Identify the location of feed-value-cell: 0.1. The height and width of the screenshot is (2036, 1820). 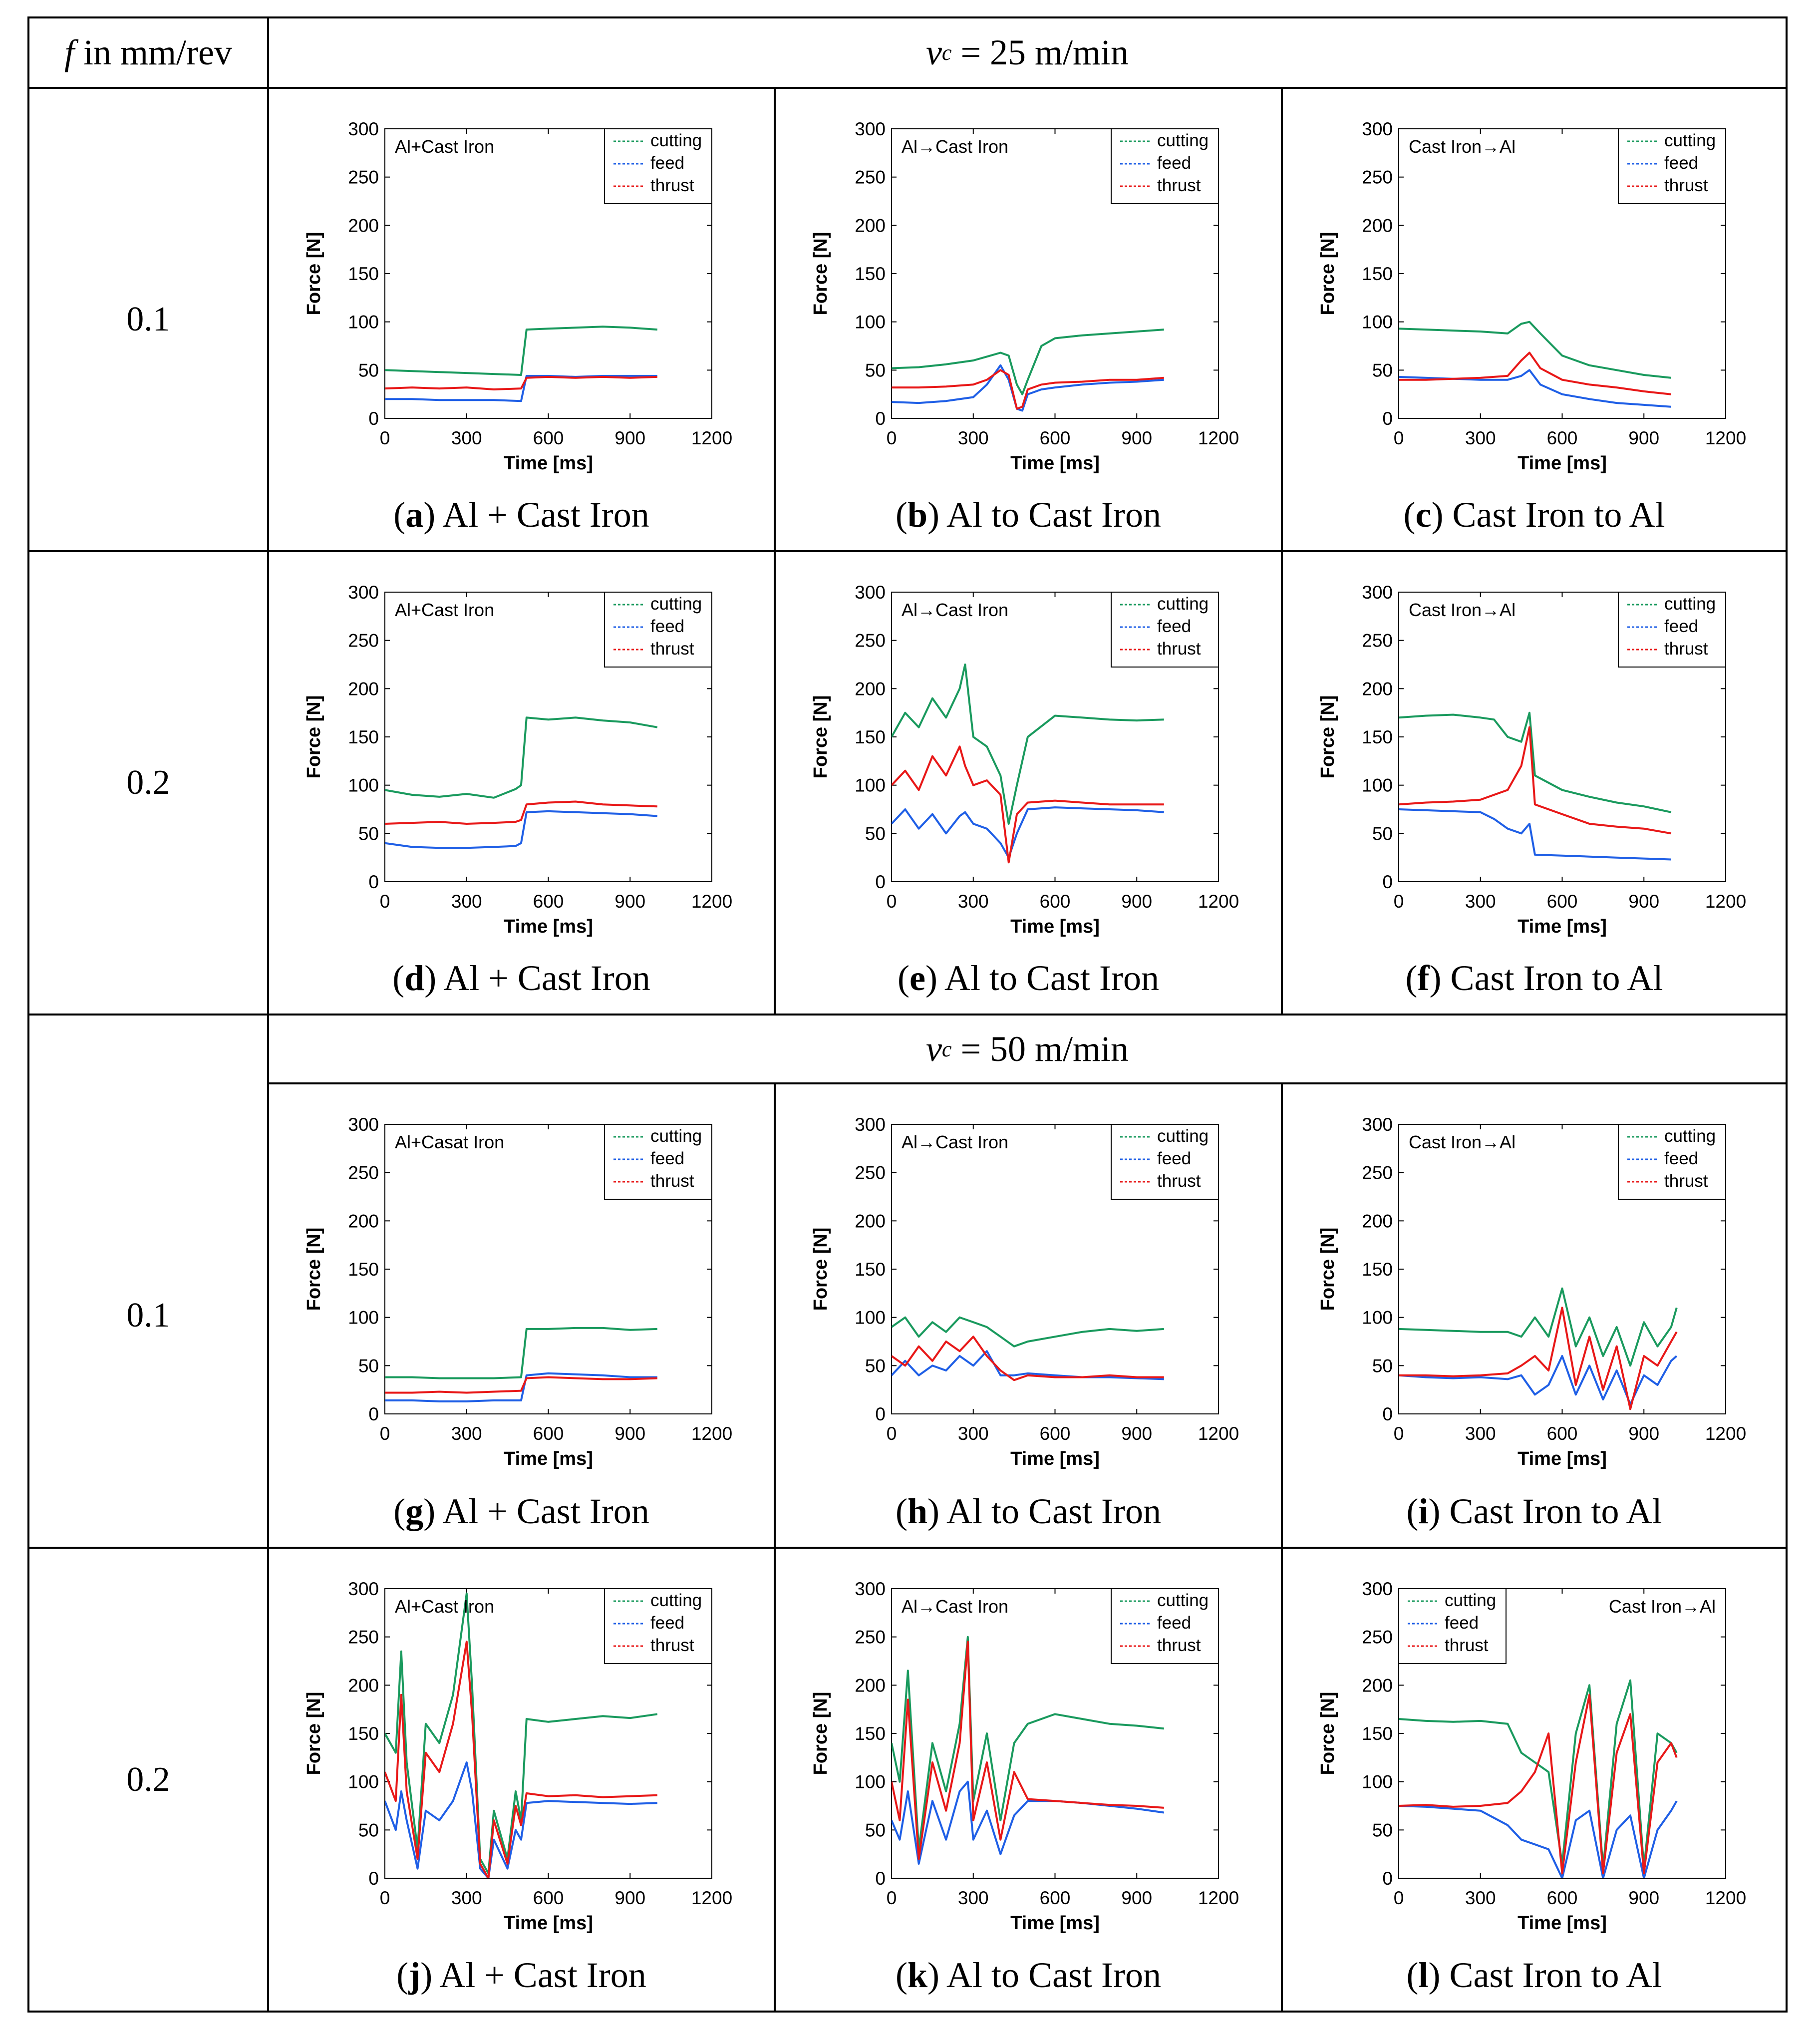
(148, 1316).